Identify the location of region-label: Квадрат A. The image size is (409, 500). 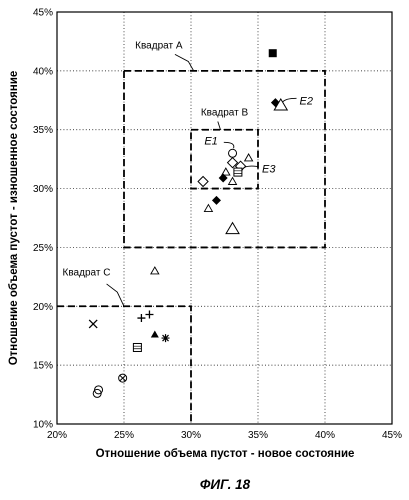
(159, 45).